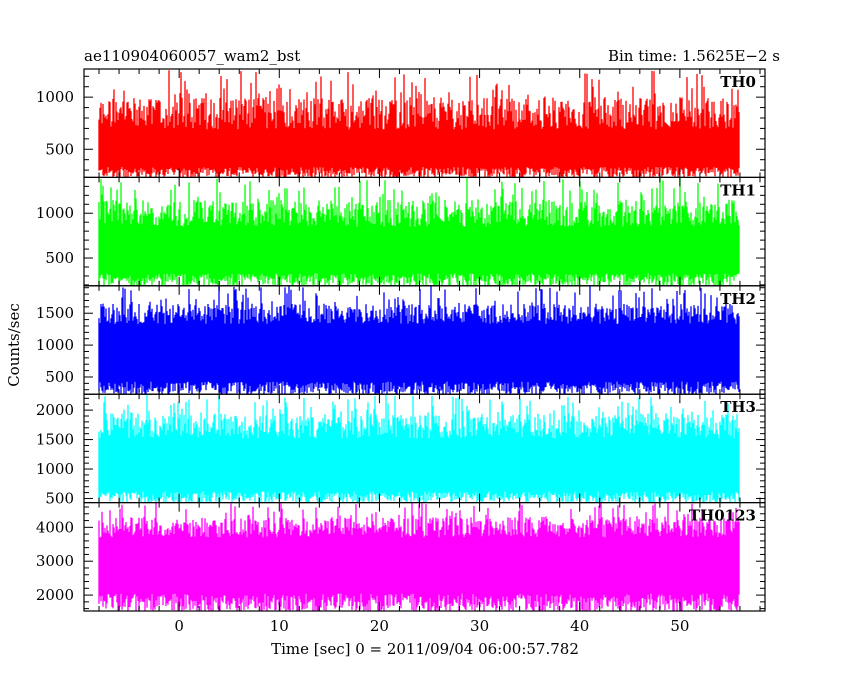  What do you see at coordinates (55, 527) in the screenshot?
I see `y-tick-label: 4000` at bounding box center [55, 527].